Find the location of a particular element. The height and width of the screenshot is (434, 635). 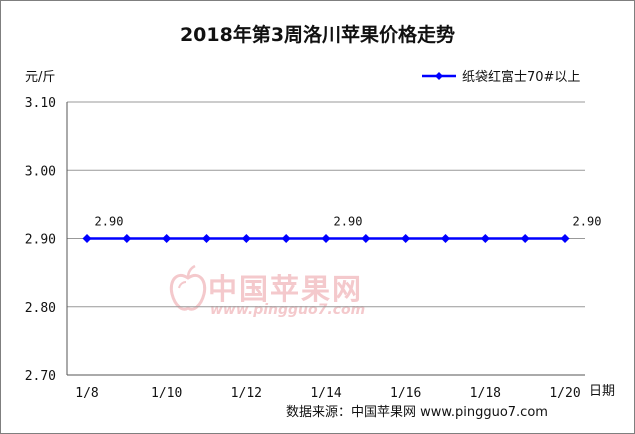

x-tick-label: 1/20 is located at coordinates (564, 393).